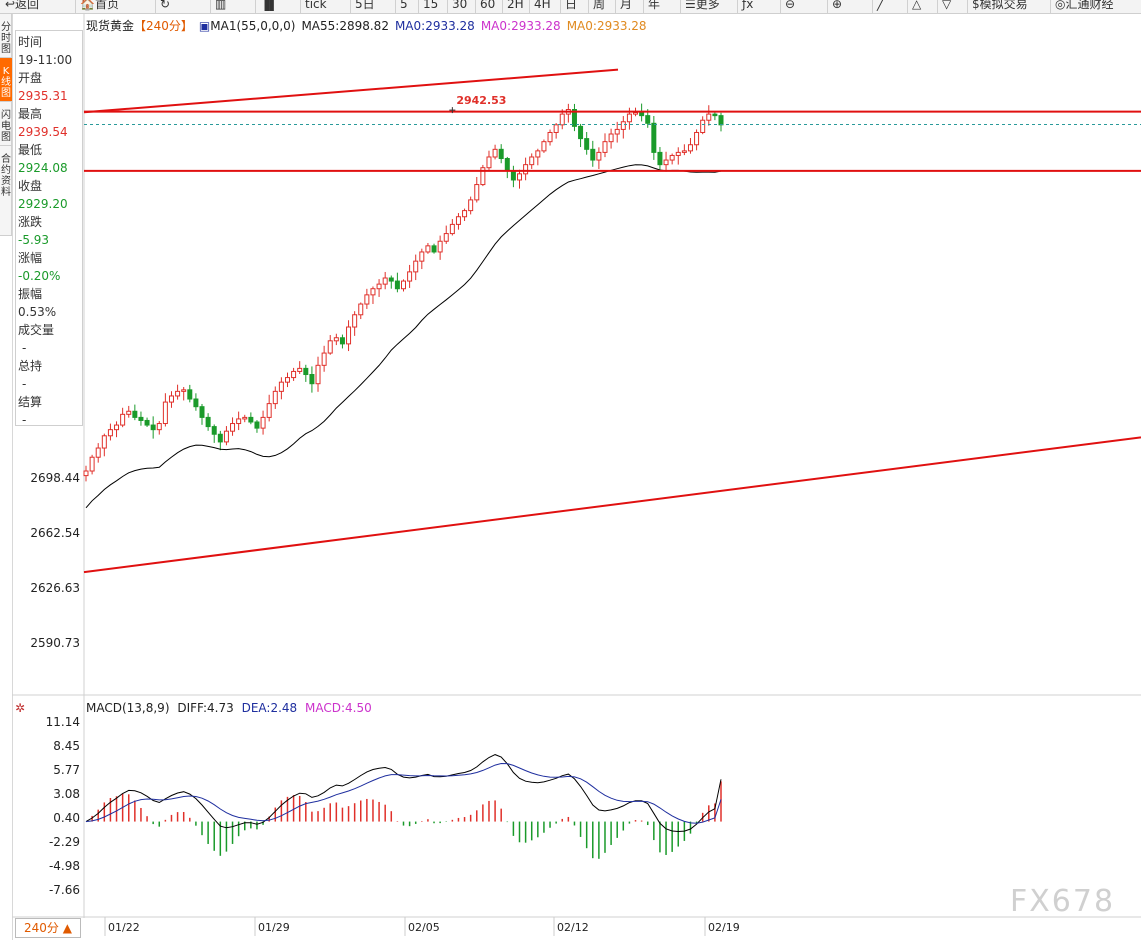 The height and width of the screenshot is (940, 1141). What do you see at coordinates (881, 5) in the screenshot?
I see `draw-line-button: ╱` at bounding box center [881, 5].